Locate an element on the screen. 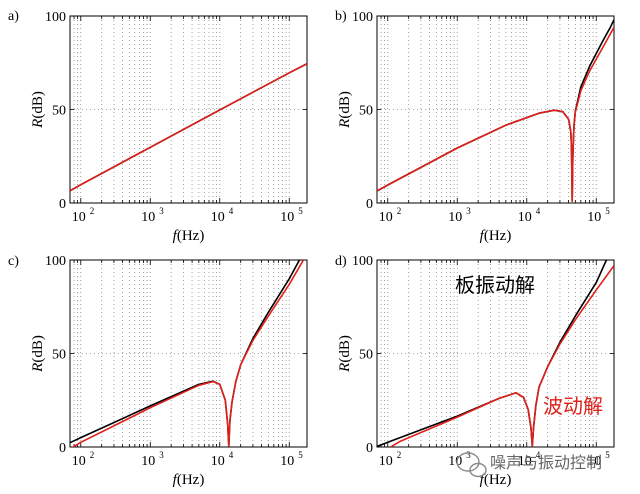  panel-label: a) is located at coordinates (13, 16).